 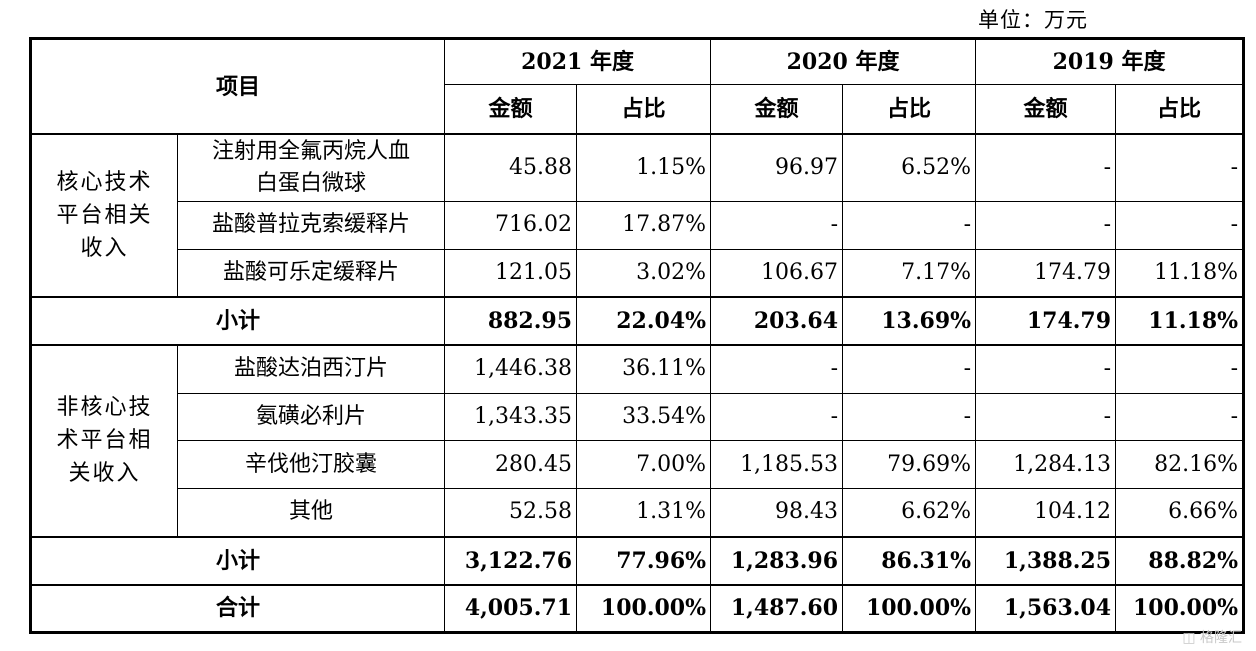 What do you see at coordinates (644, 168) in the screenshot?
I see `ratio-2021: 1.15%` at bounding box center [644, 168].